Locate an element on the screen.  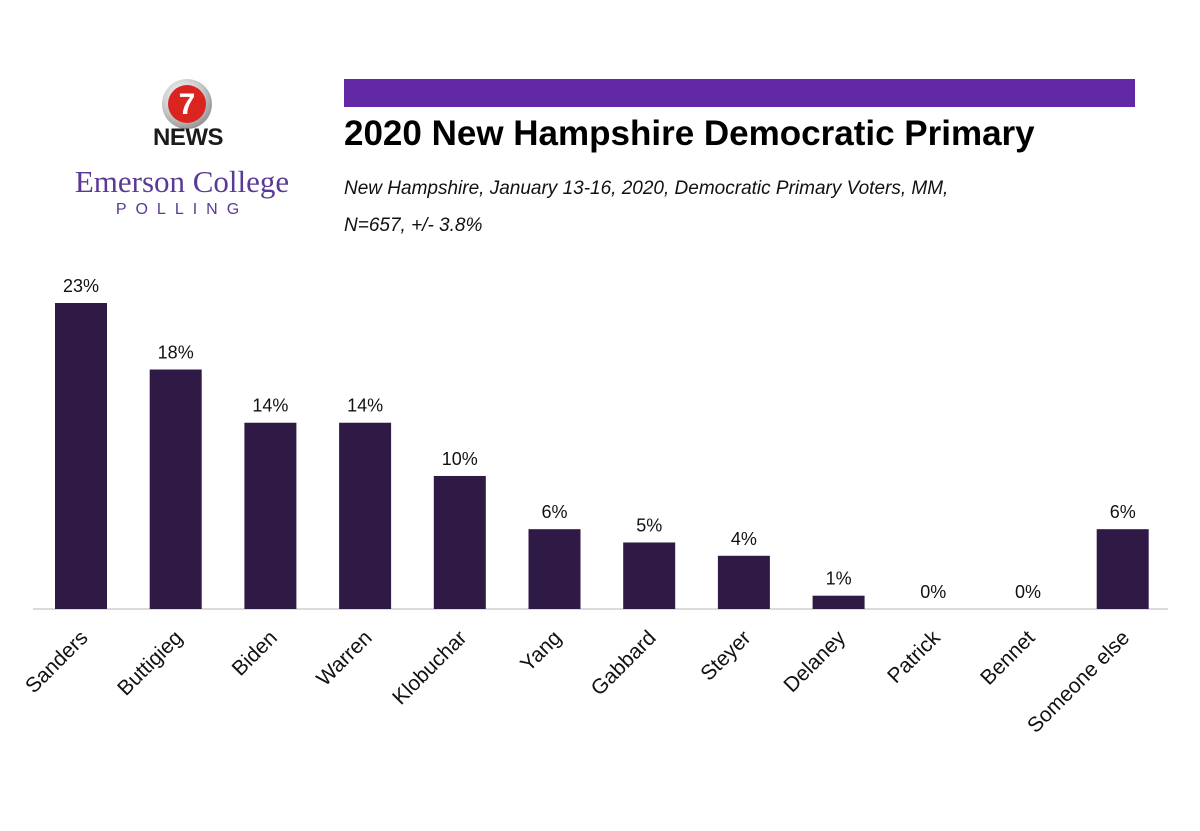
x-tick-label: Biden is located at coordinates (255, 653).